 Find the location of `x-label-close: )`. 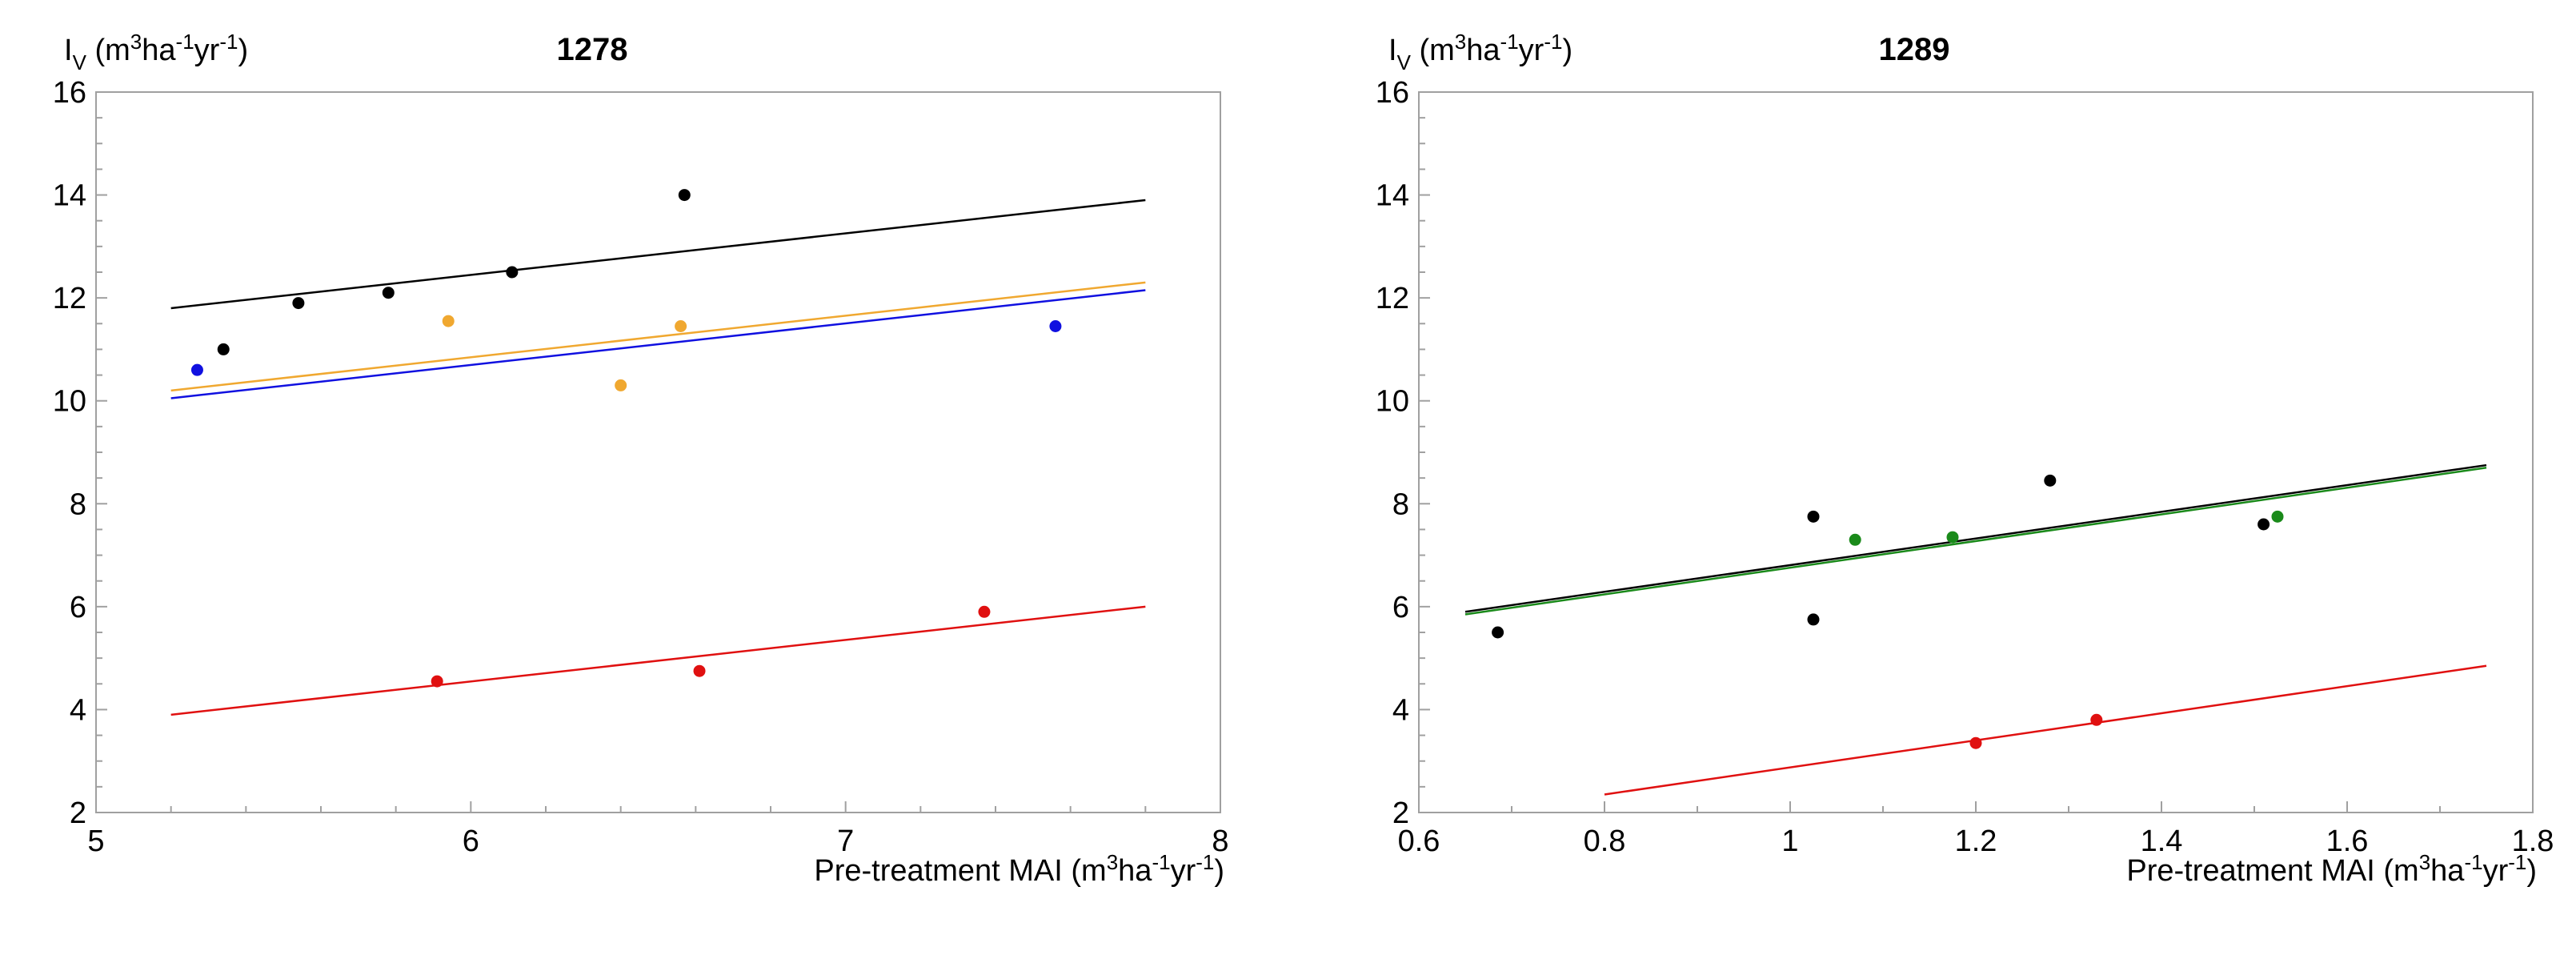

x-label-close: ) is located at coordinates (2531, 871).